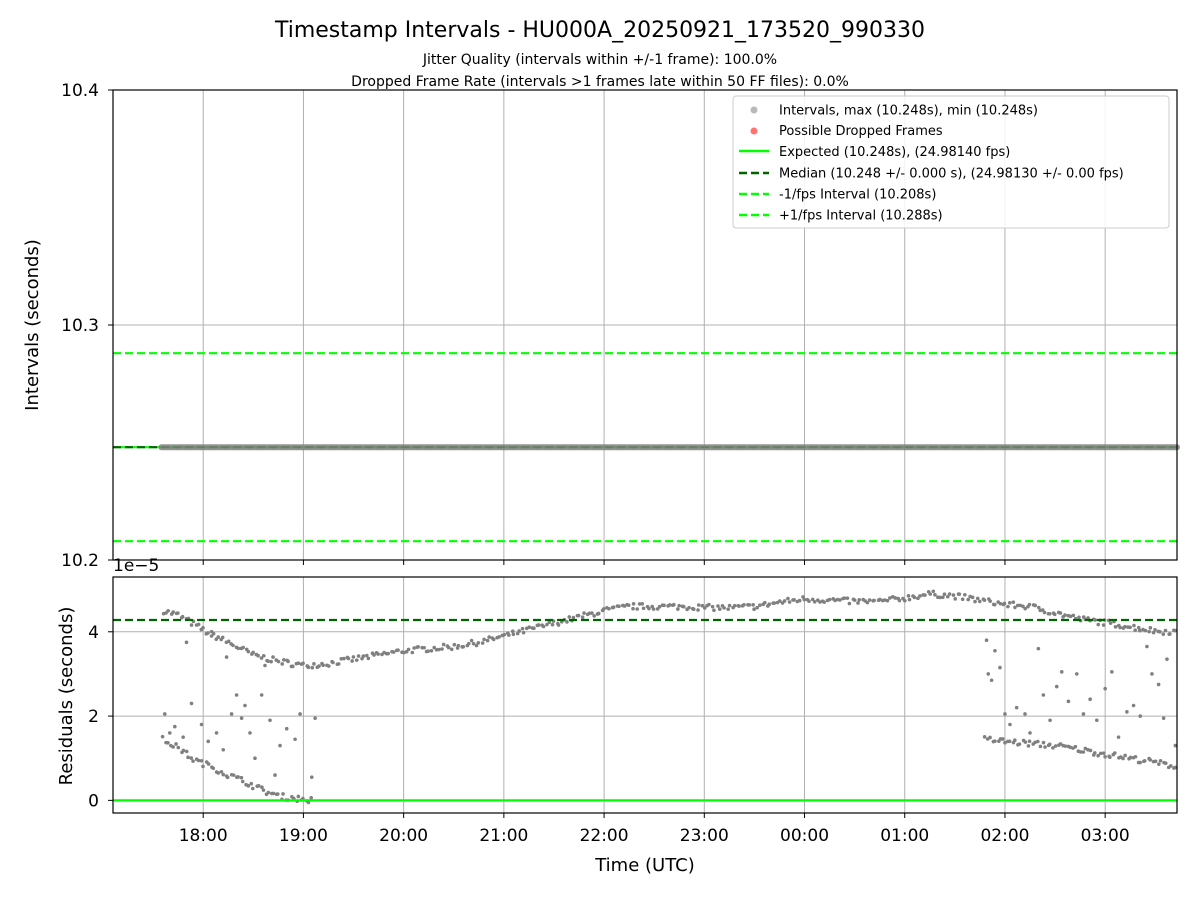  I want to click on x-tick-label: 18:00, so click(203, 836).